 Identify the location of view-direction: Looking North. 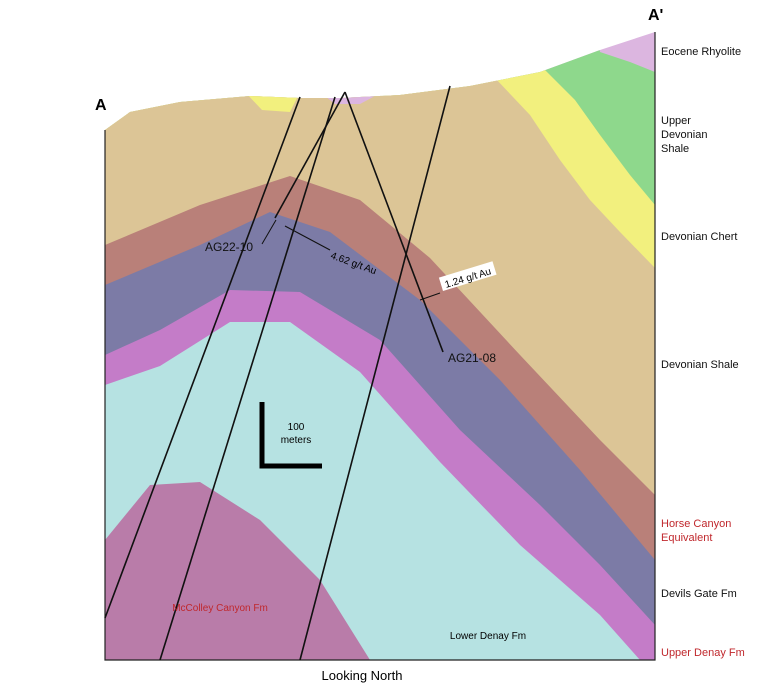
(362, 675).